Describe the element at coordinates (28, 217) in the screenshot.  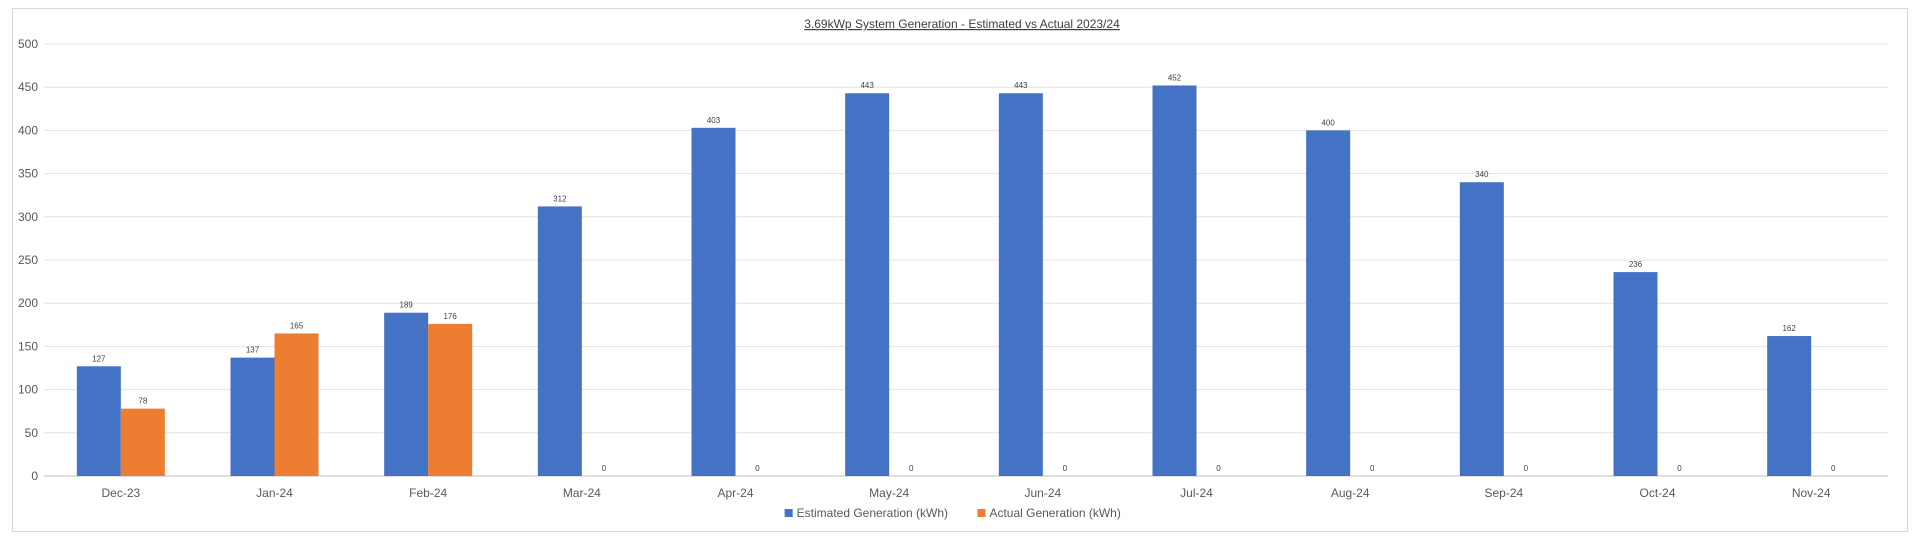
I see `y-tick-label: 300` at that location.